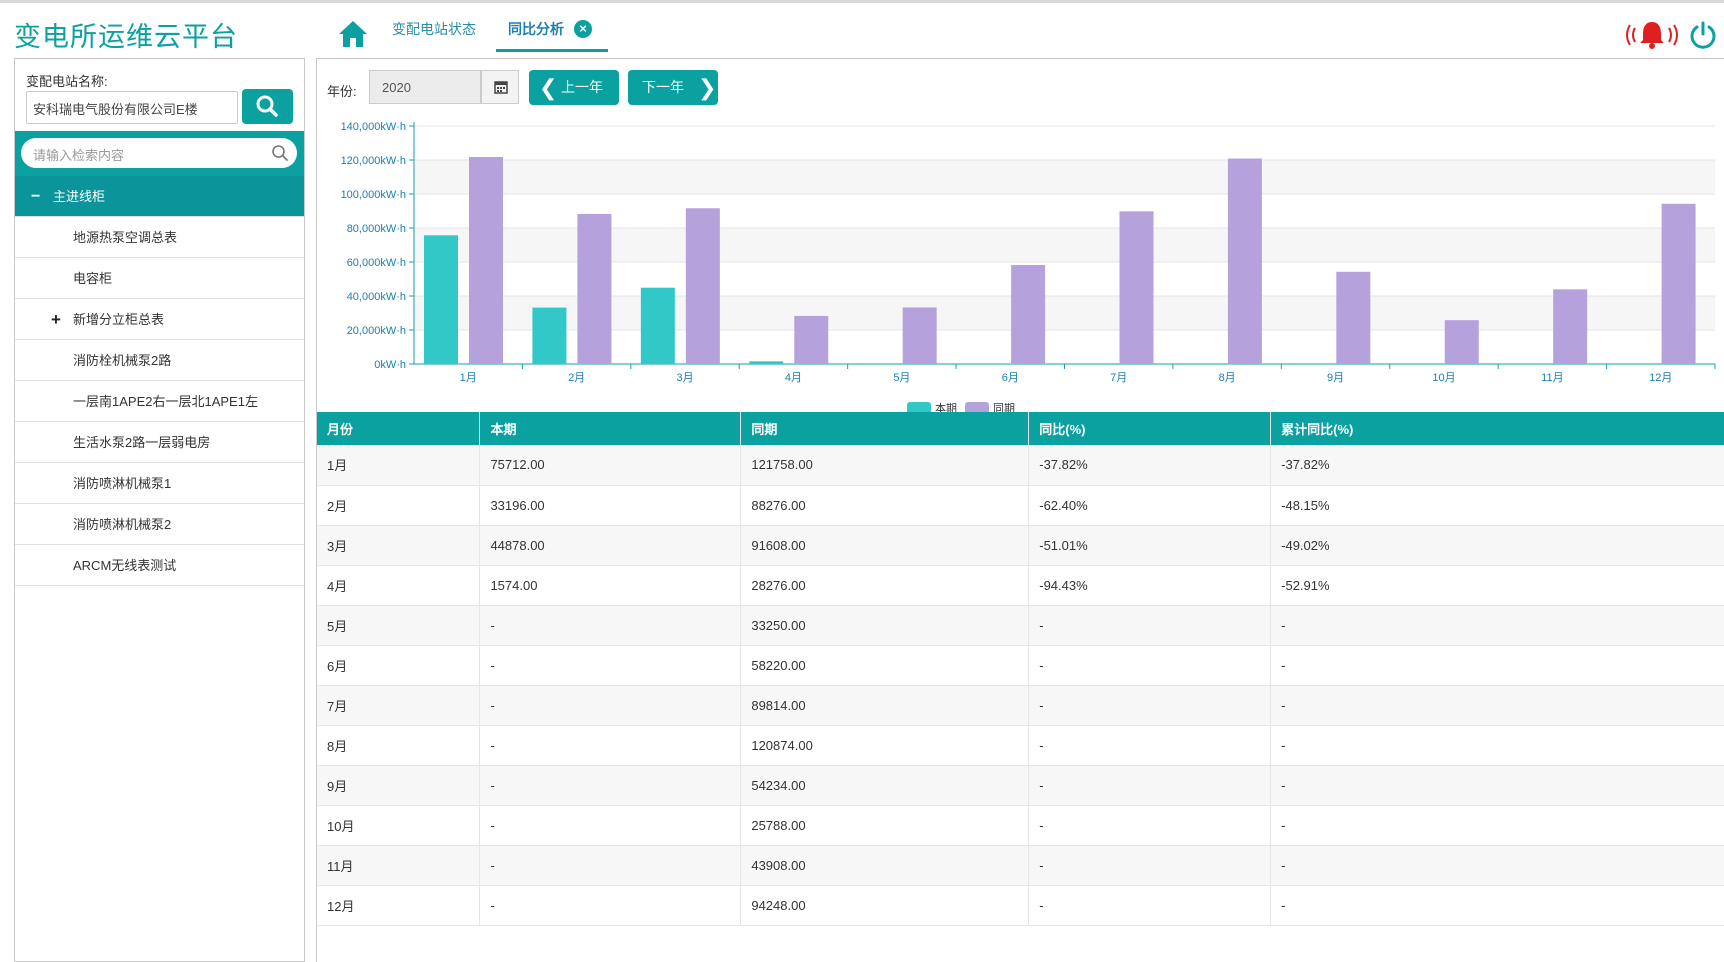  Describe the element at coordinates (901, 378) in the screenshot. I see `x-tick-label: 5月` at that location.